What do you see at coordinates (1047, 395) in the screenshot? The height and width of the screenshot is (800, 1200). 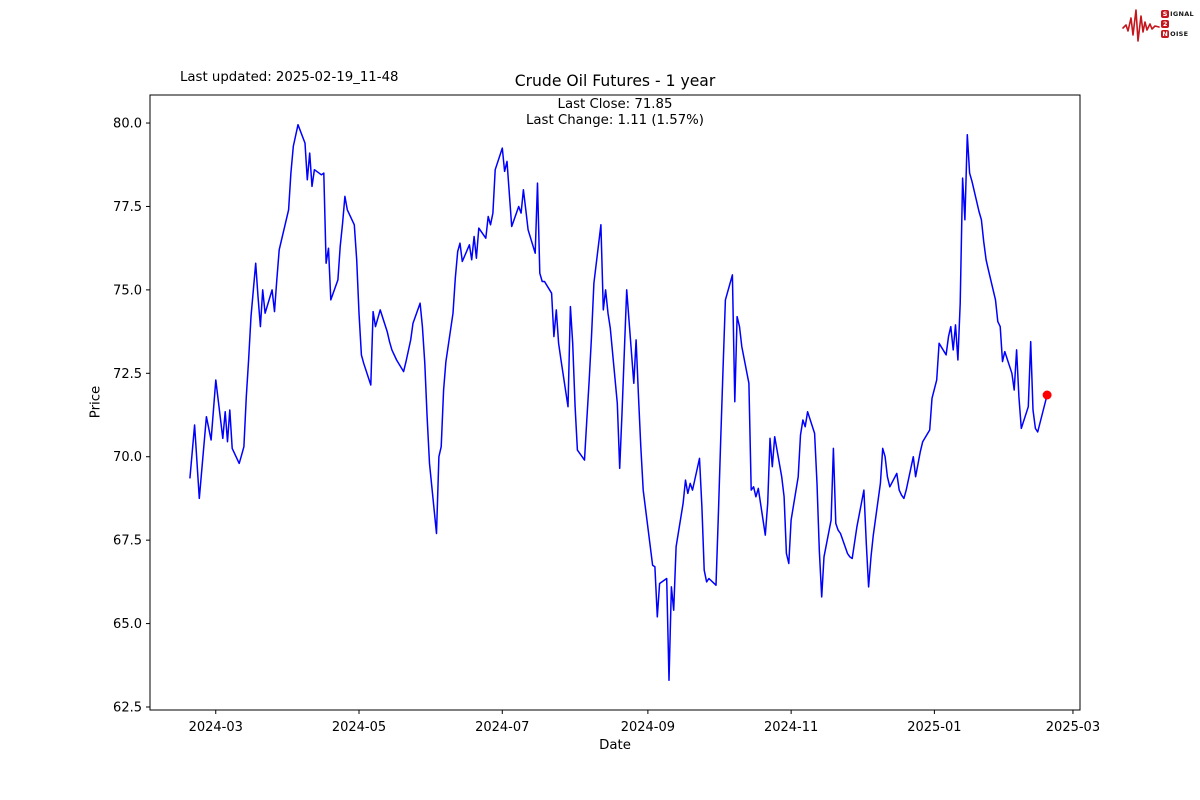 I see `last-close-dot` at bounding box center [1047, 395].